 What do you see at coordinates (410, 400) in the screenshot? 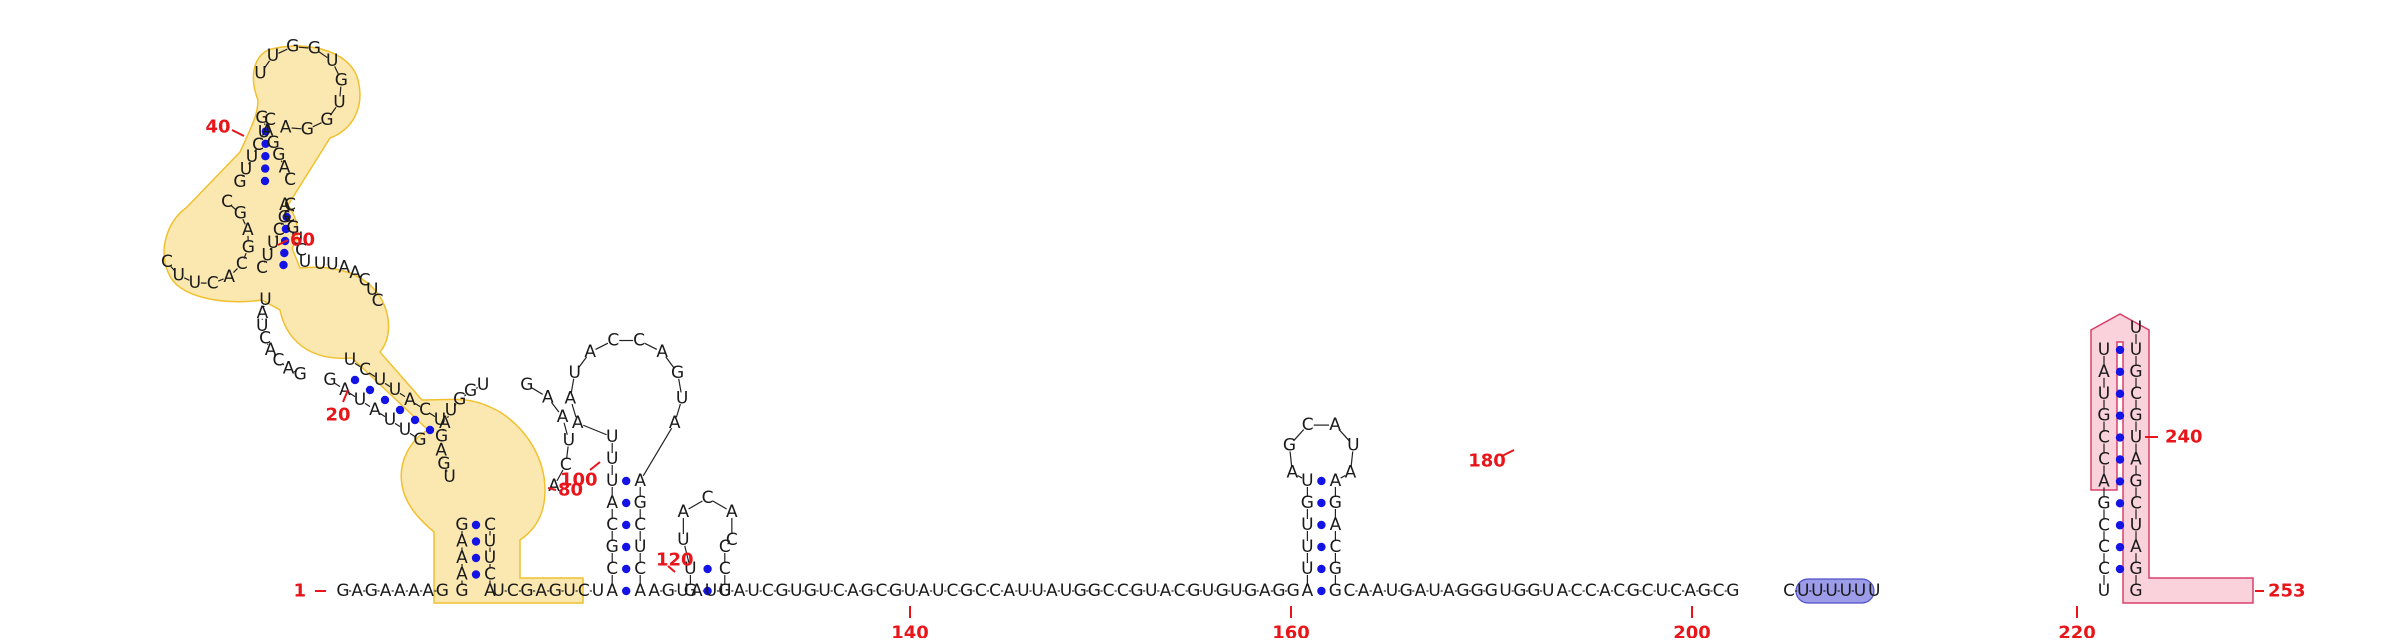
I see `domain-helix: A` at bounding box center [410, 400].